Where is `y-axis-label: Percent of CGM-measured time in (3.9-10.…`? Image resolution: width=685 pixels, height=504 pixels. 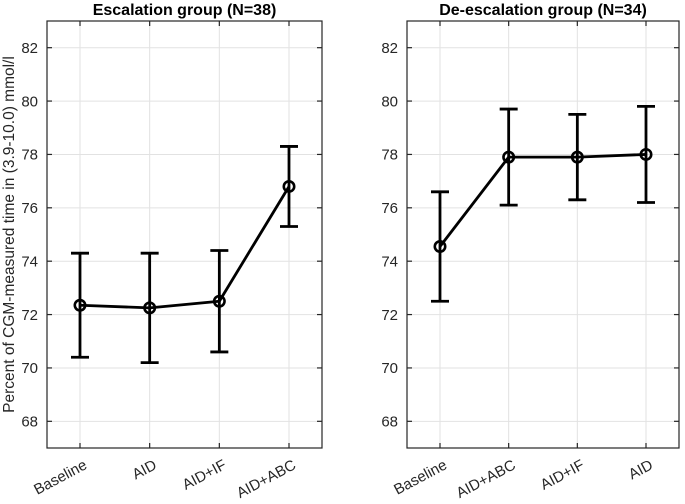
y-axis-label: Percent of CGM-measured time in (3.9-10.… is located at coordinates (9, 234).